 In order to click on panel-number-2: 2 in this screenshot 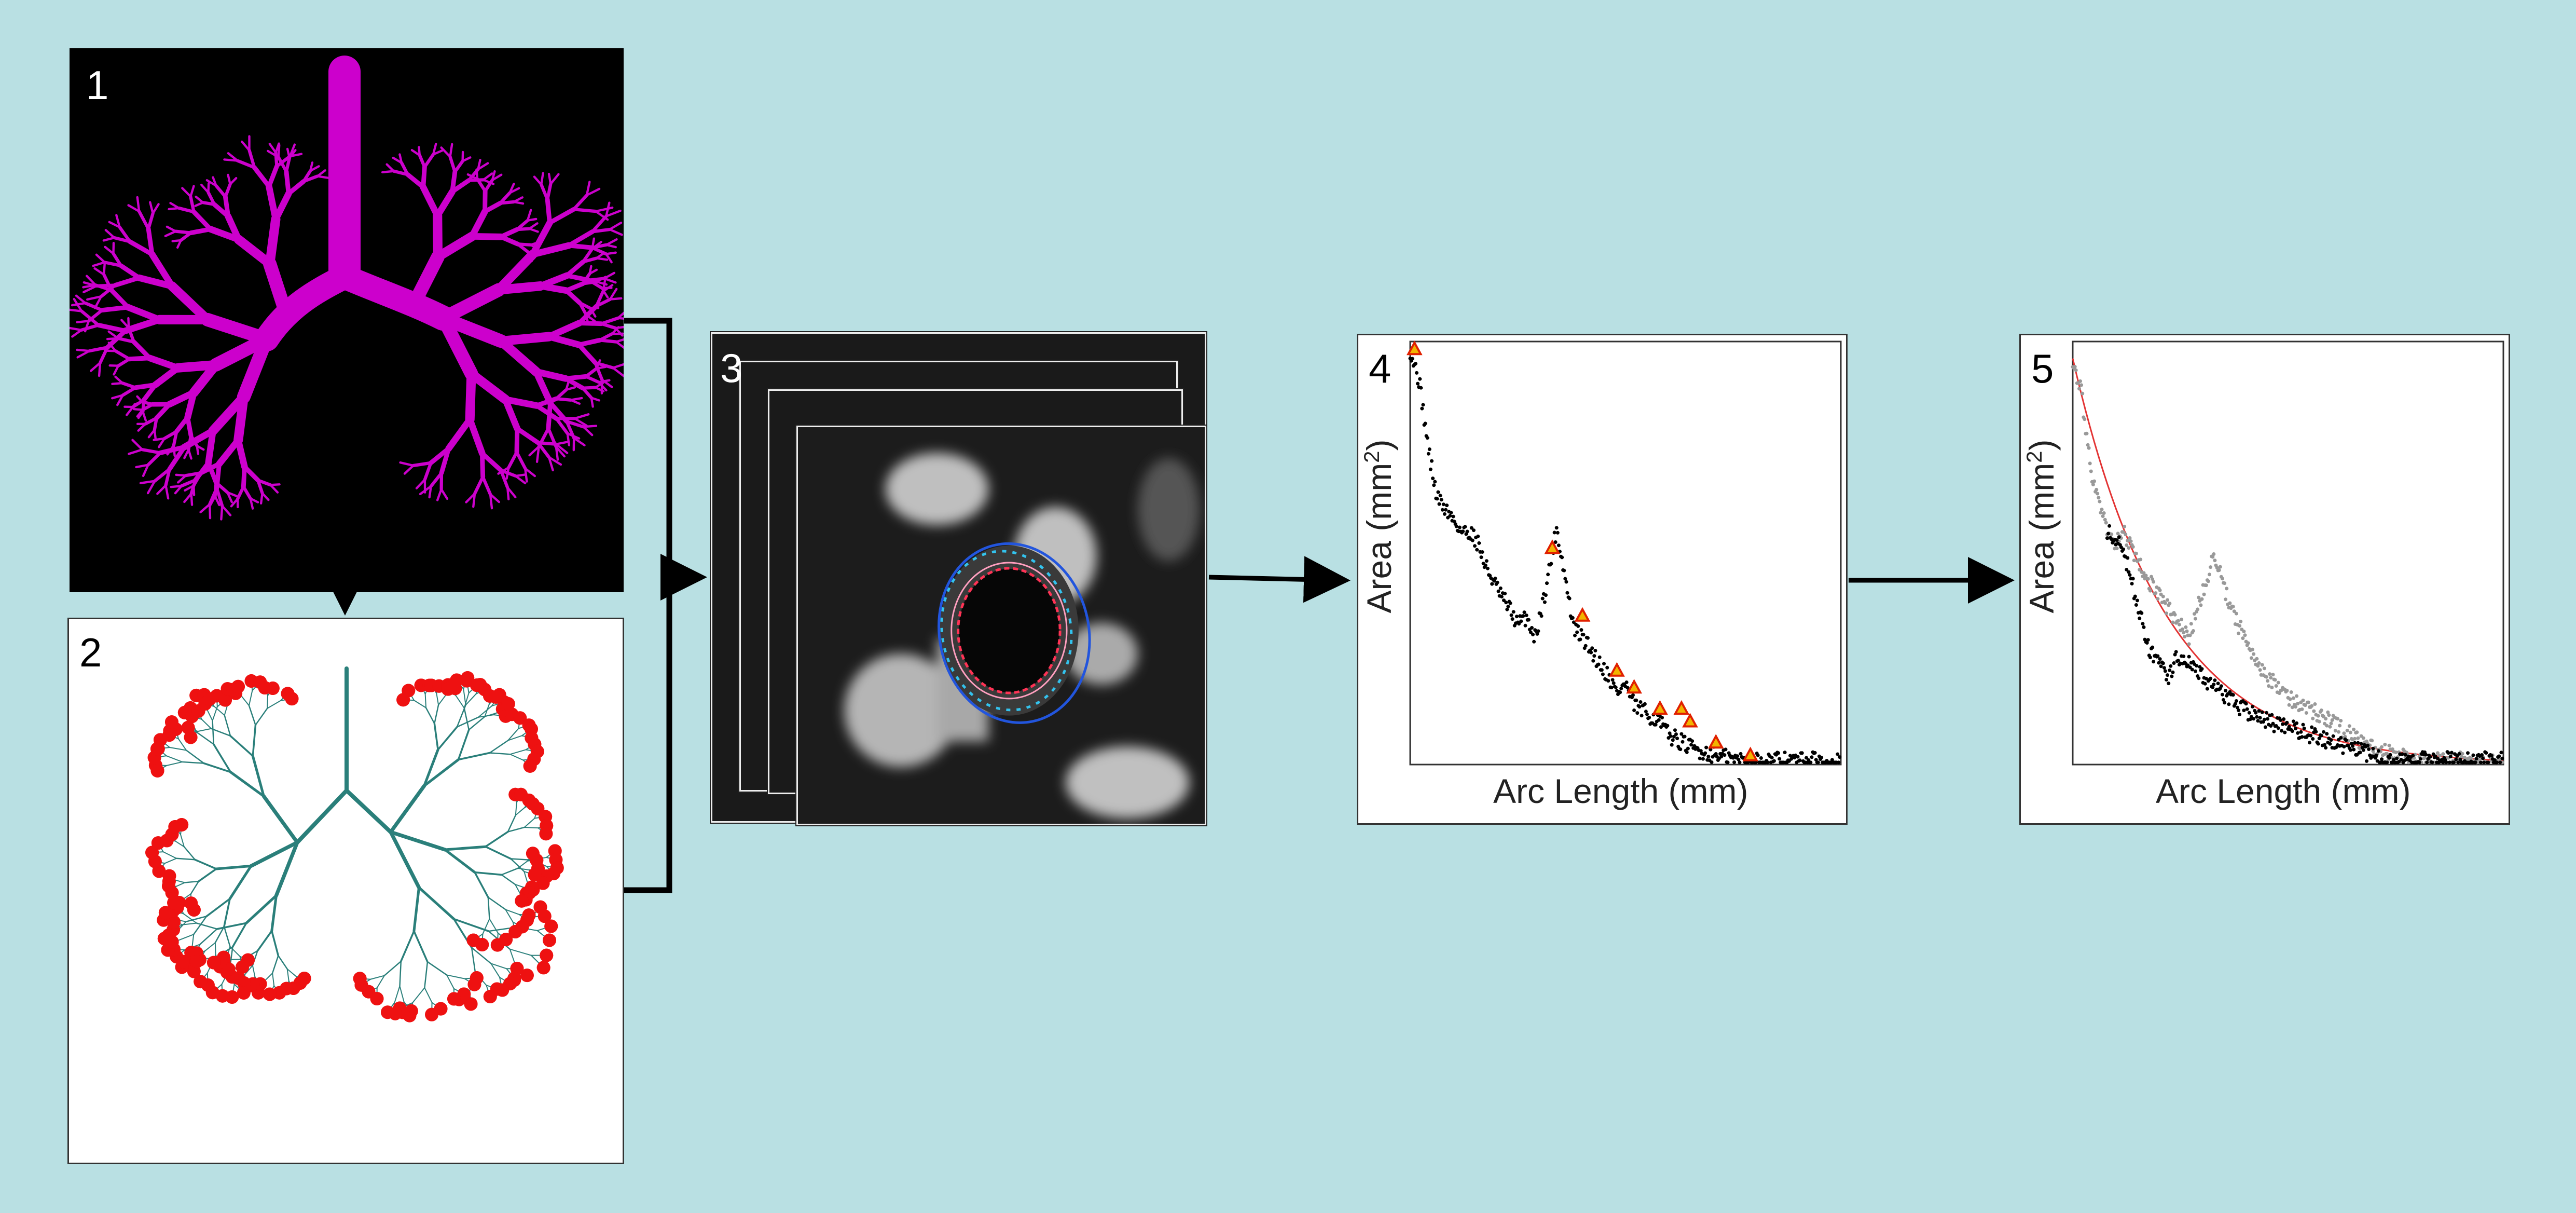, I will do `click(90, 652)`.